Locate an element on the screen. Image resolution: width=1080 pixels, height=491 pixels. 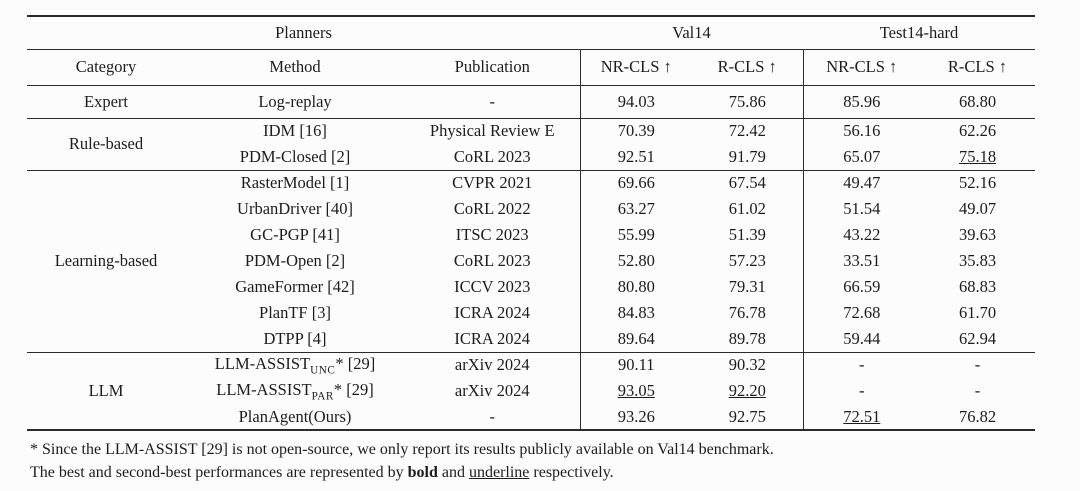
method-cell: UrbanDriver [40] is located at coordinates (295, 209).